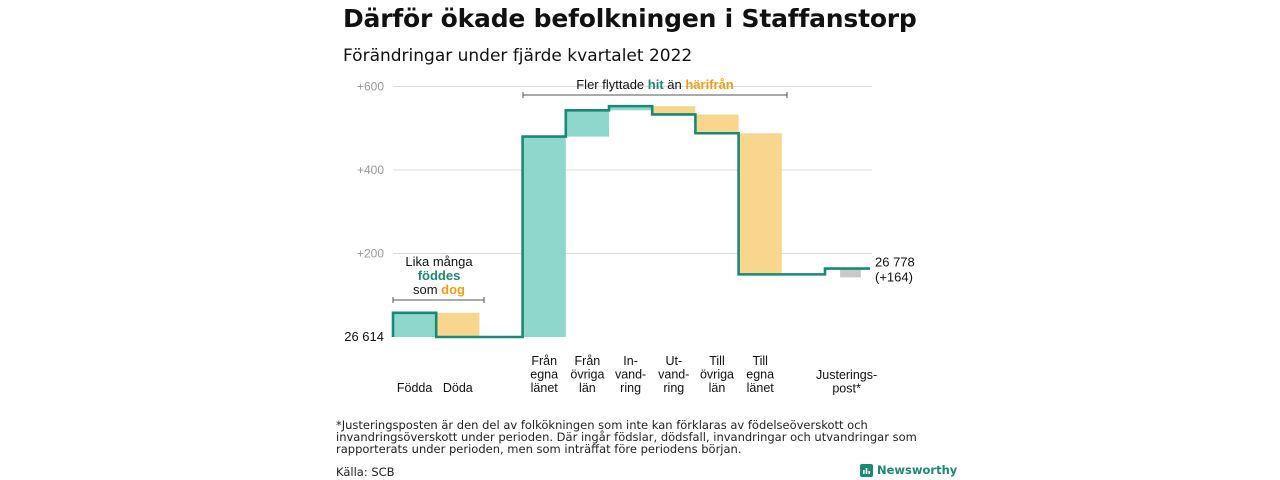 The image size is (1280, 480). Describe the element at coordinates (895, 262) in the screenshot. I see `end-value-label: 26 778` at that location.